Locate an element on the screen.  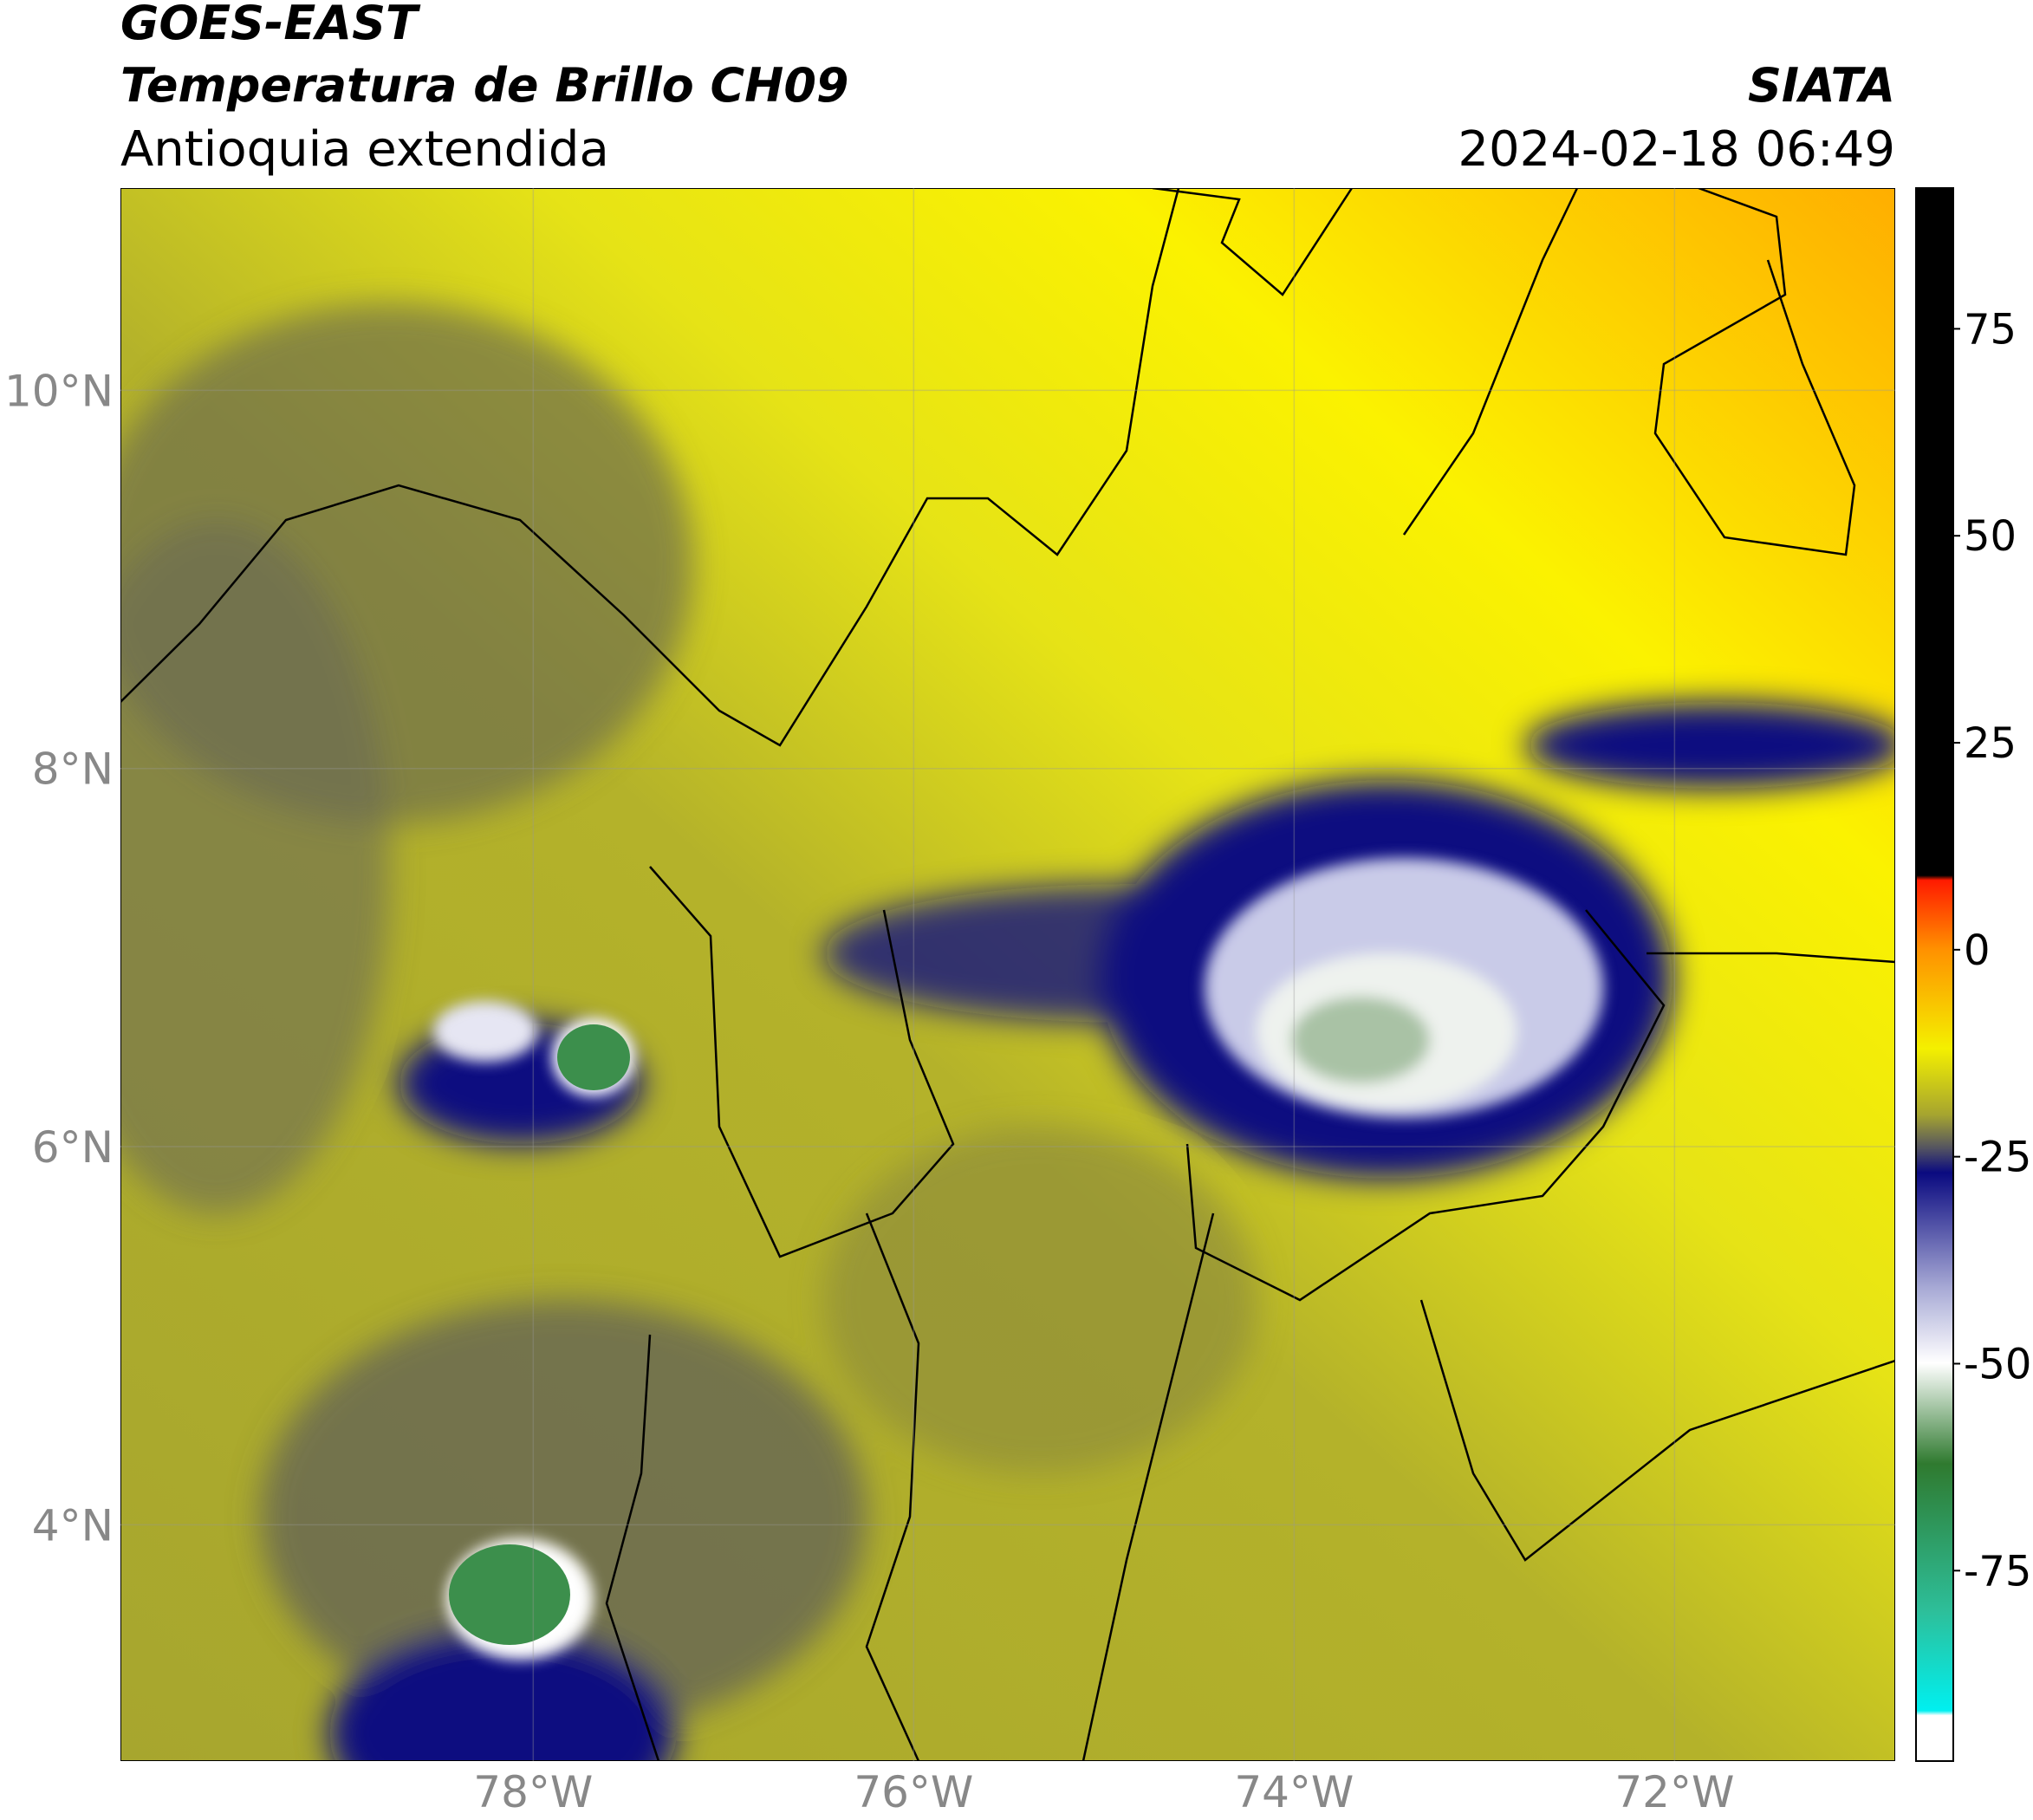
x-tick-label: 74°W is located at coordinates (1294, 1792).